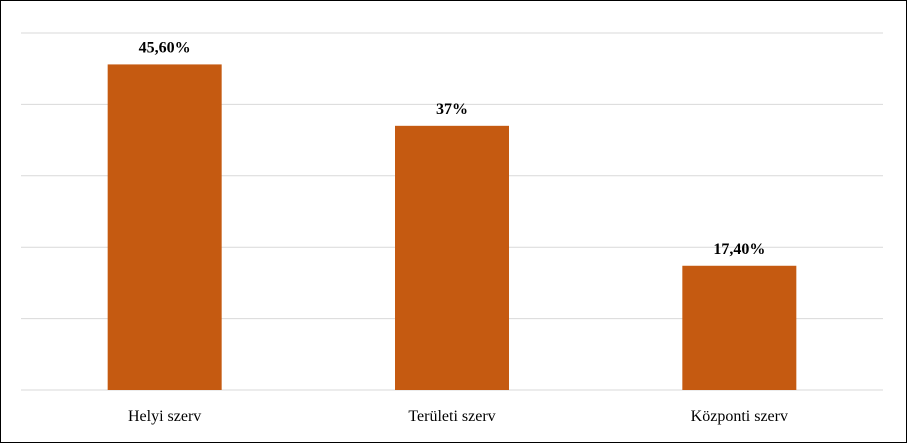  I want to click on x-tick-label: Központi szerv, so click(739, 416).